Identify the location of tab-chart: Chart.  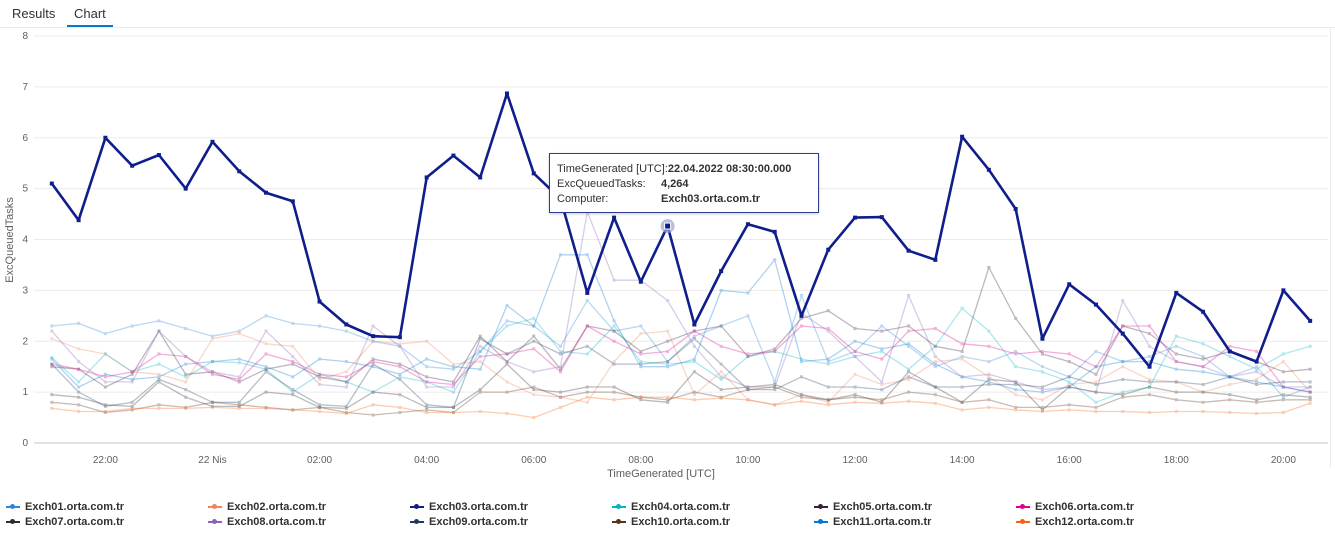
(90, 13).